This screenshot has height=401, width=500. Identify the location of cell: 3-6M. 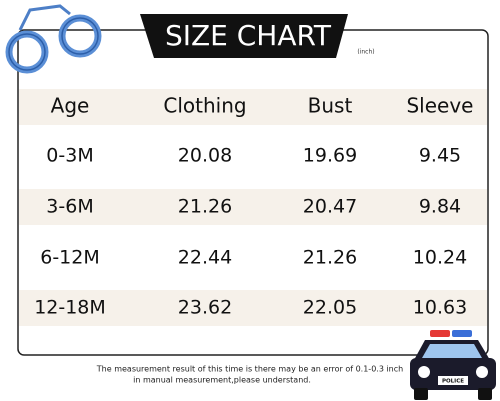
(69, 207).